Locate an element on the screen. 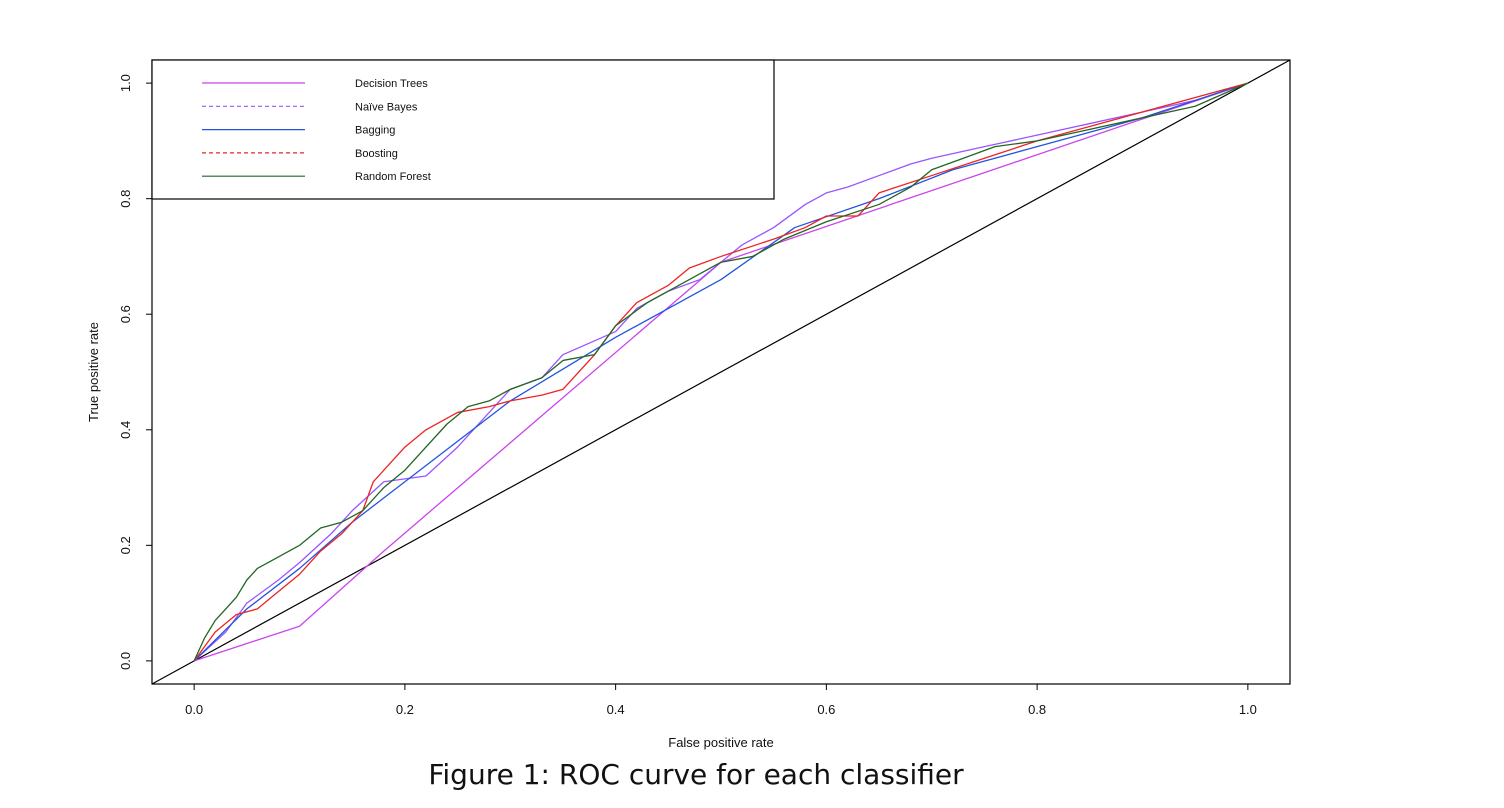 This screenshot has width=1504, height=808. x-tick-label: 0.6 is located at coordinates (826, 709).